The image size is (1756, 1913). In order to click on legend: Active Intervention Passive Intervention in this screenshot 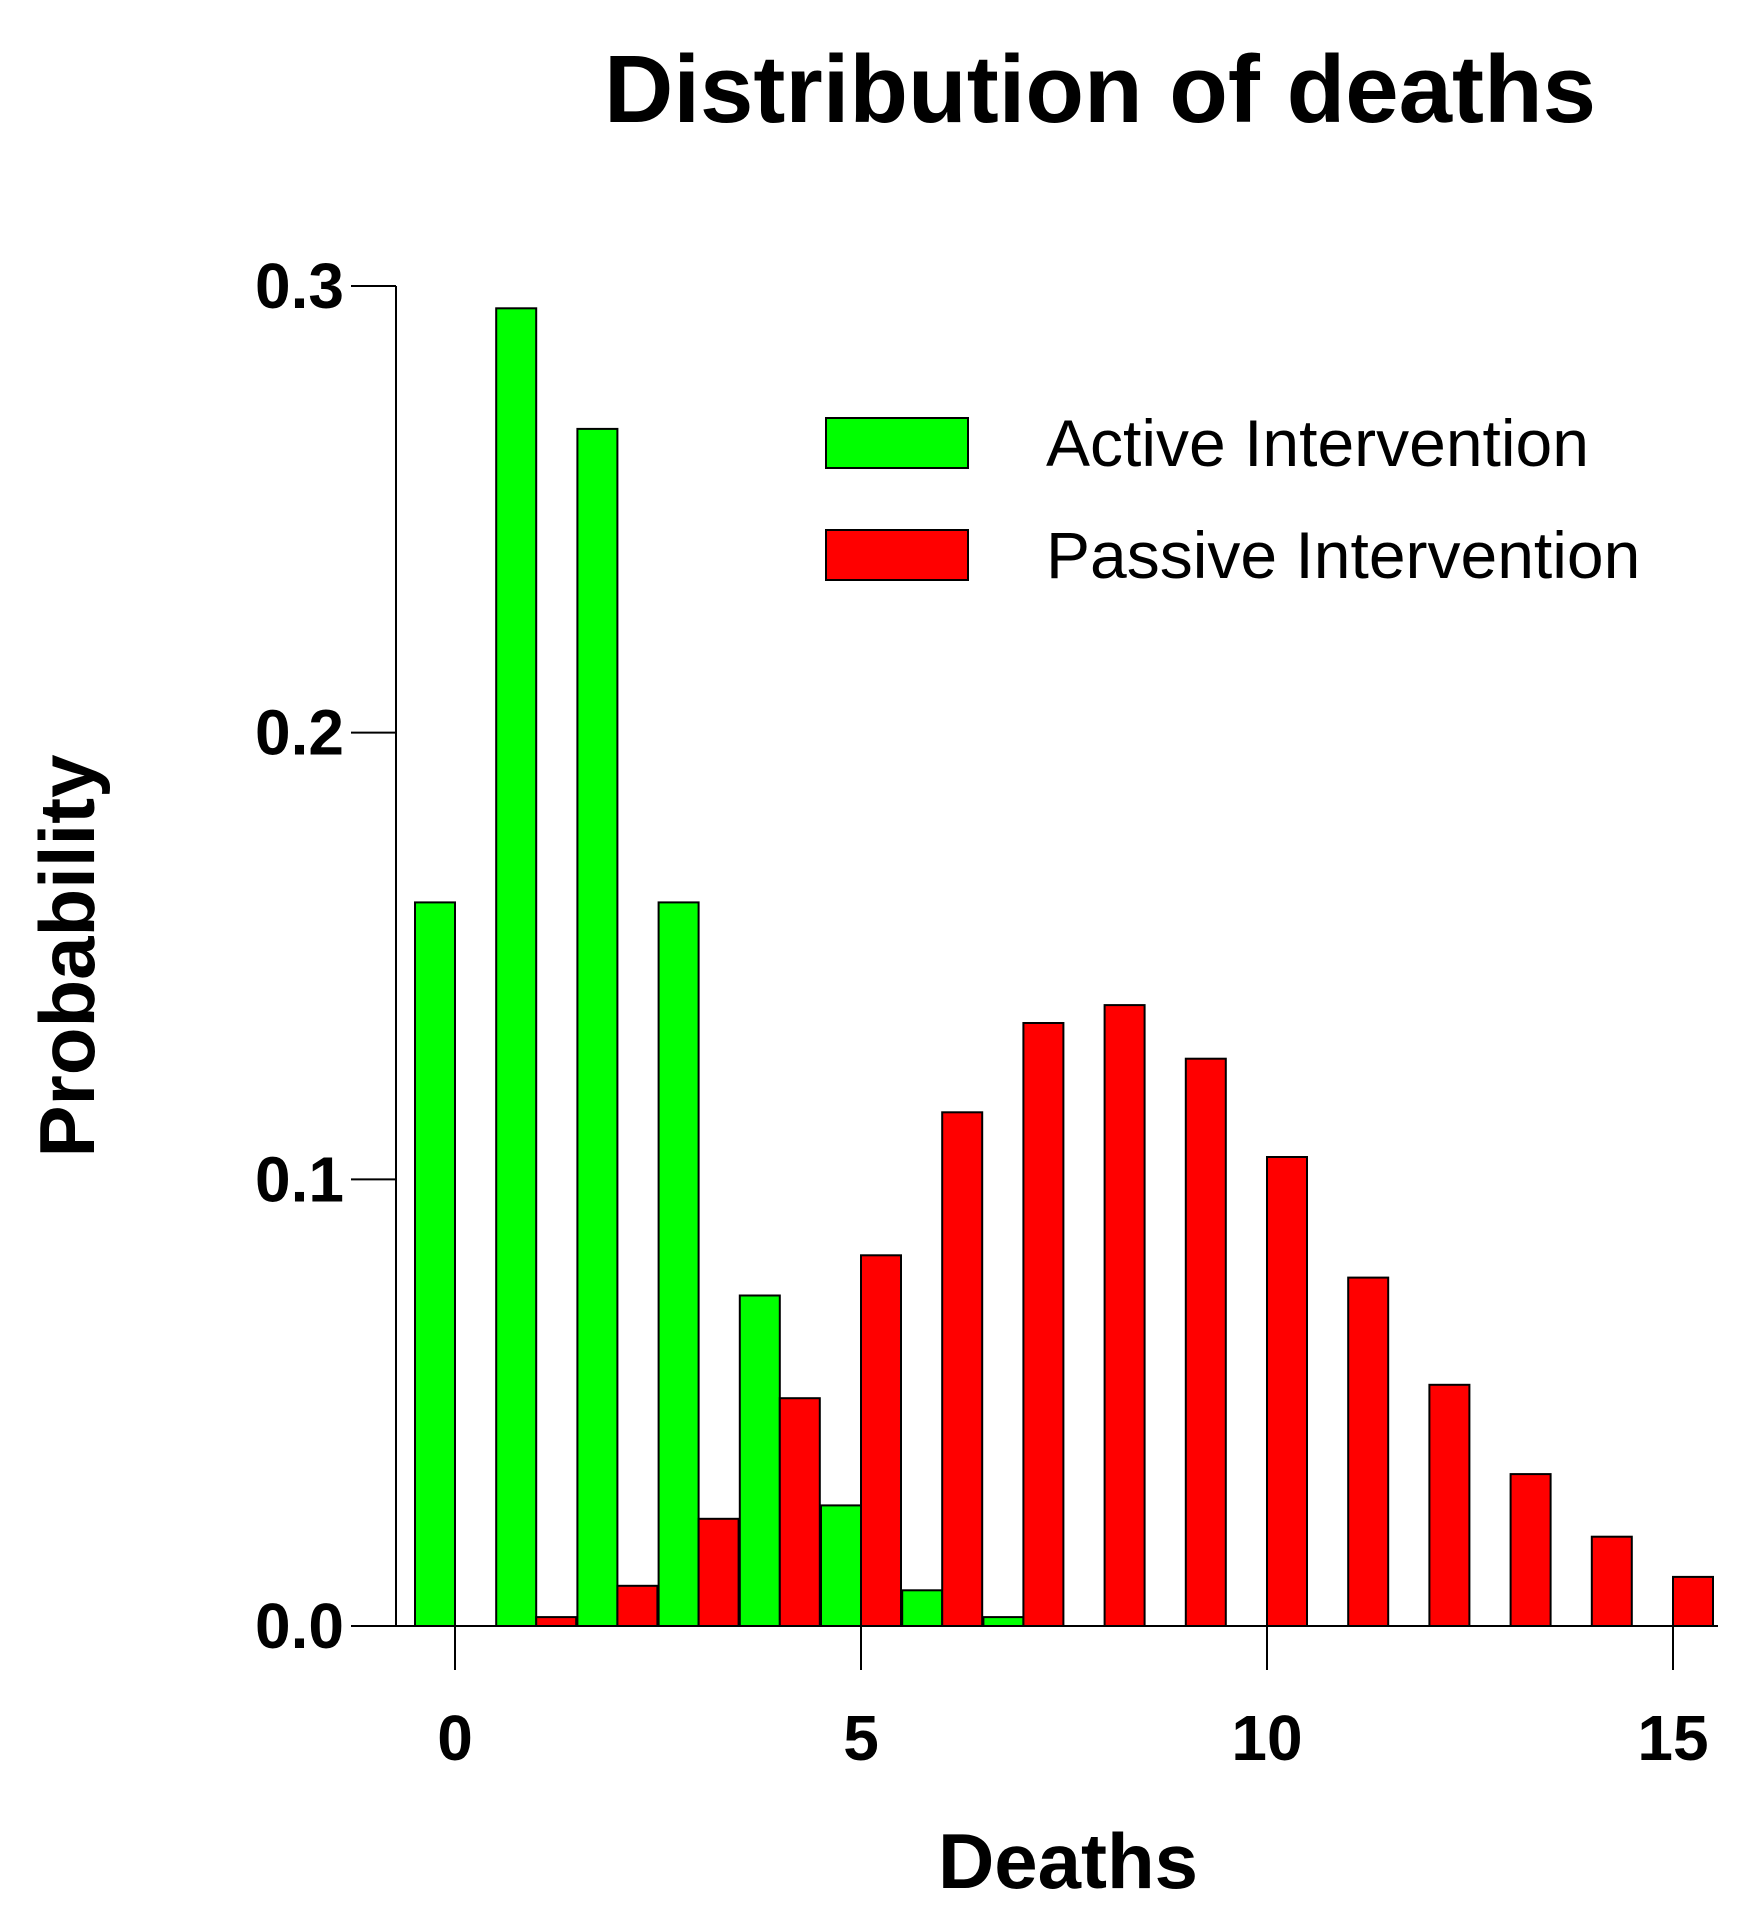, I will do `click(1232, 499)`.